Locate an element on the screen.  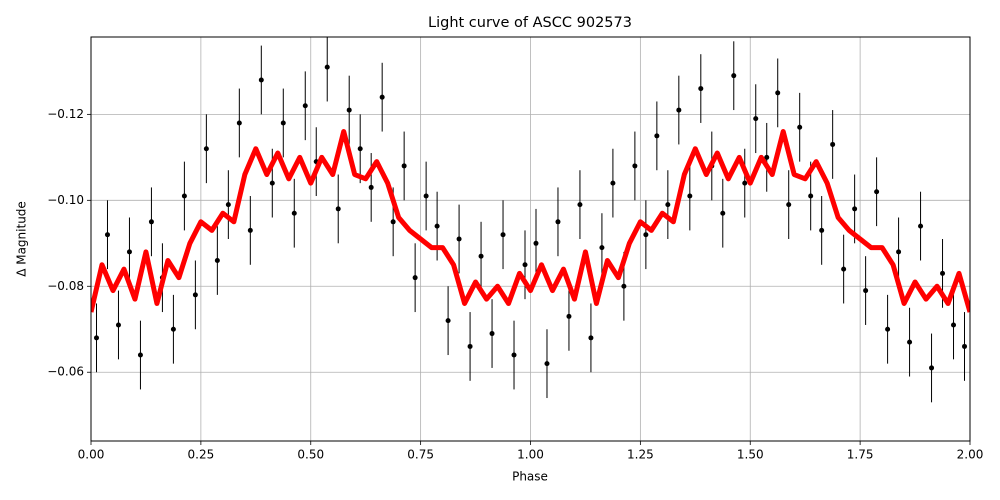
x-tick-label: 1.75 is located at coordinates (860, 455).